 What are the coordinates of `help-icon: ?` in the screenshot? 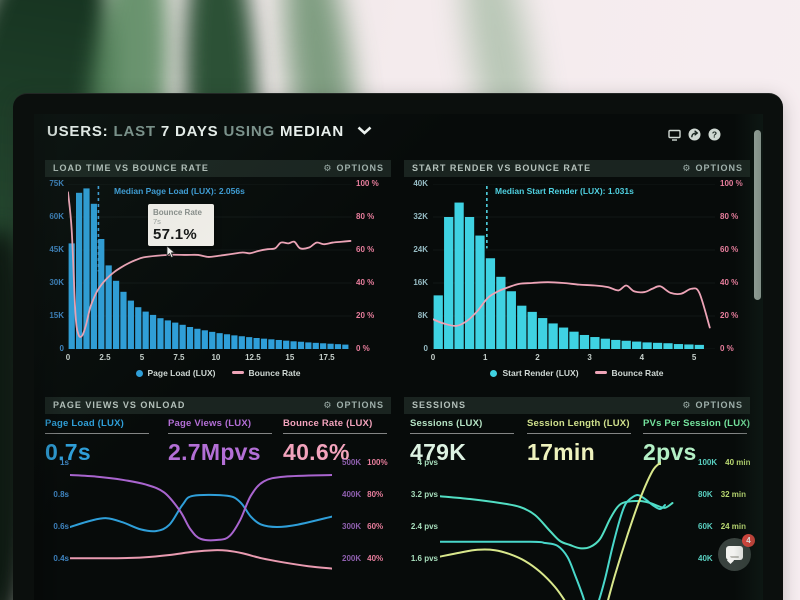 It's located at (714, 134).